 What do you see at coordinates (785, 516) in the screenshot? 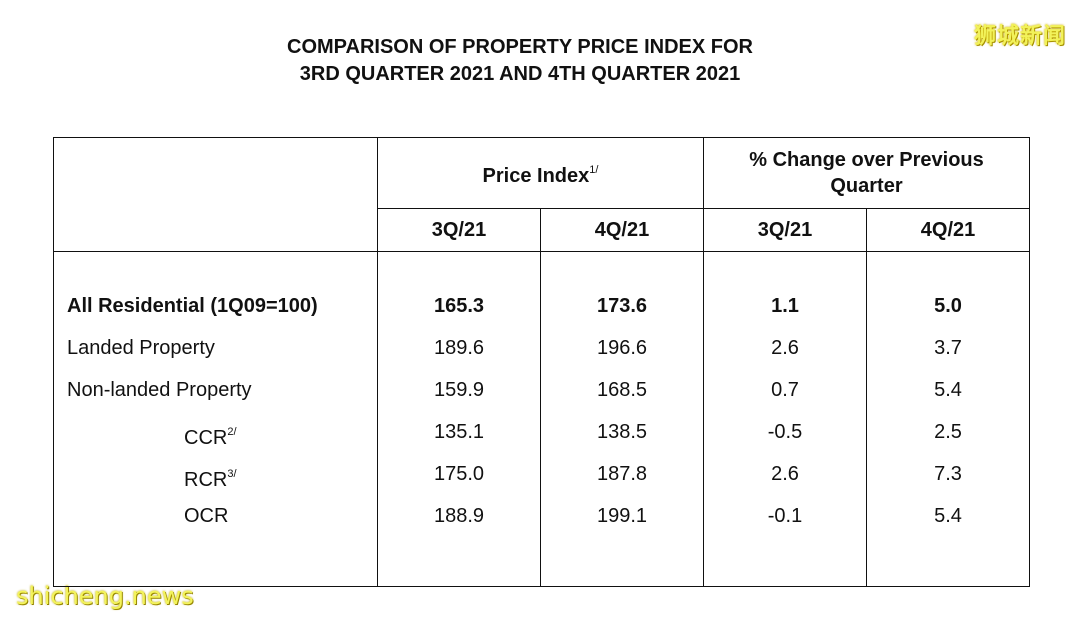
I see `cell-chg-3q21: -0.1` at bounding box center [785, 516].